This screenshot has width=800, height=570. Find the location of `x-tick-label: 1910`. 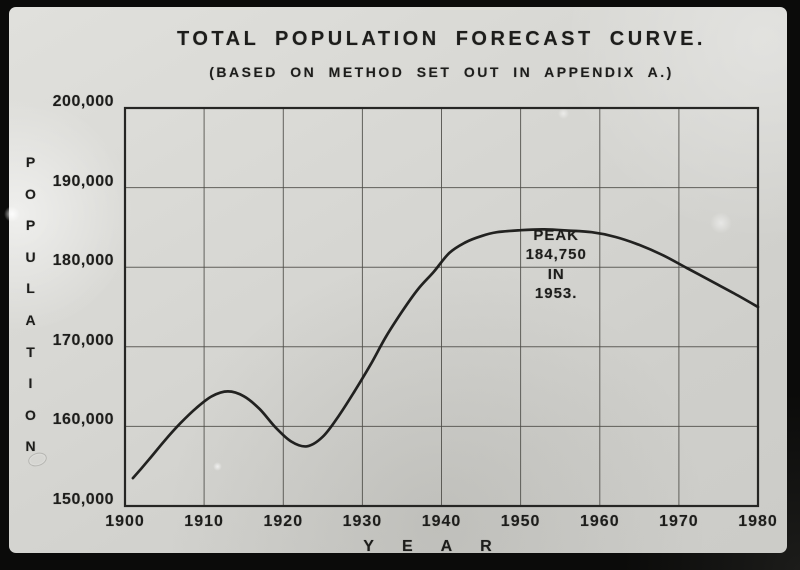

x-tick-label: 1910 is located at coordinates (204, 521).